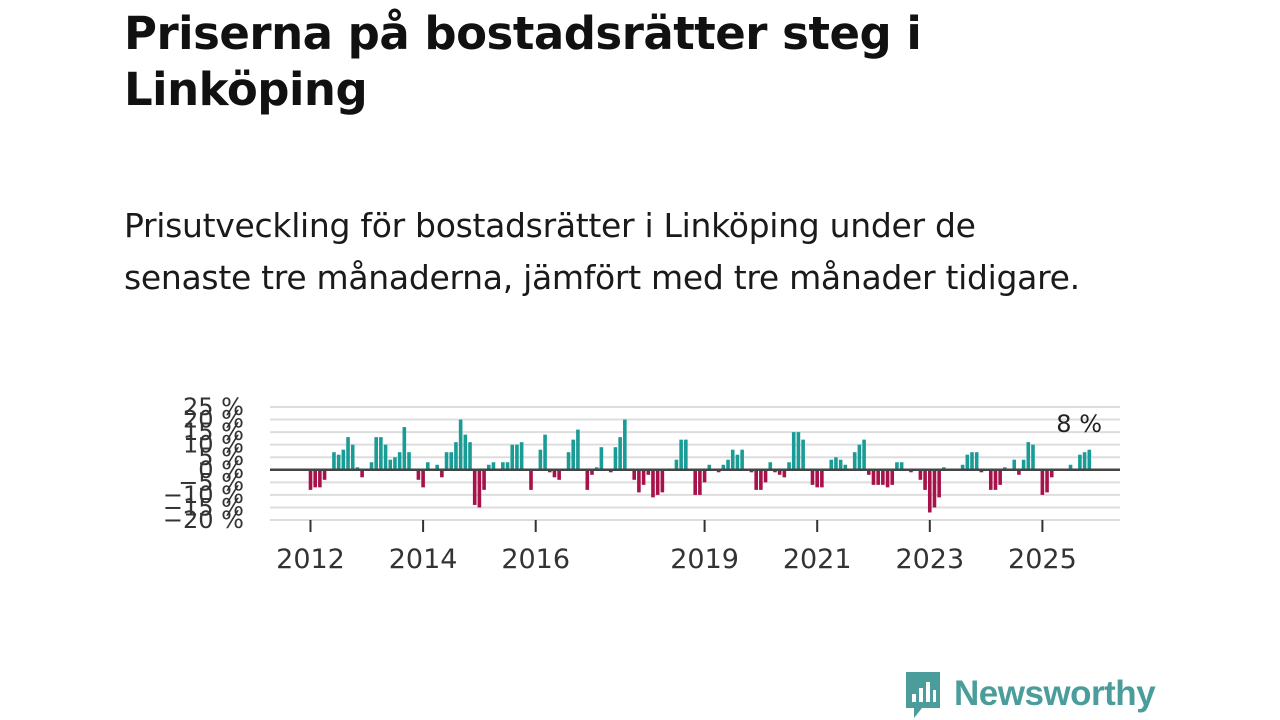 The image size is (1280, 720). I want to click on y-tick-label: −10 %, so click(203, 495).